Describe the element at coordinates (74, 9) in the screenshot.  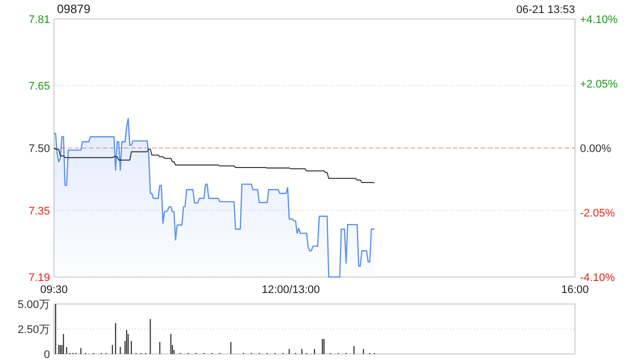
I see `chart-title: 09879` at that location.